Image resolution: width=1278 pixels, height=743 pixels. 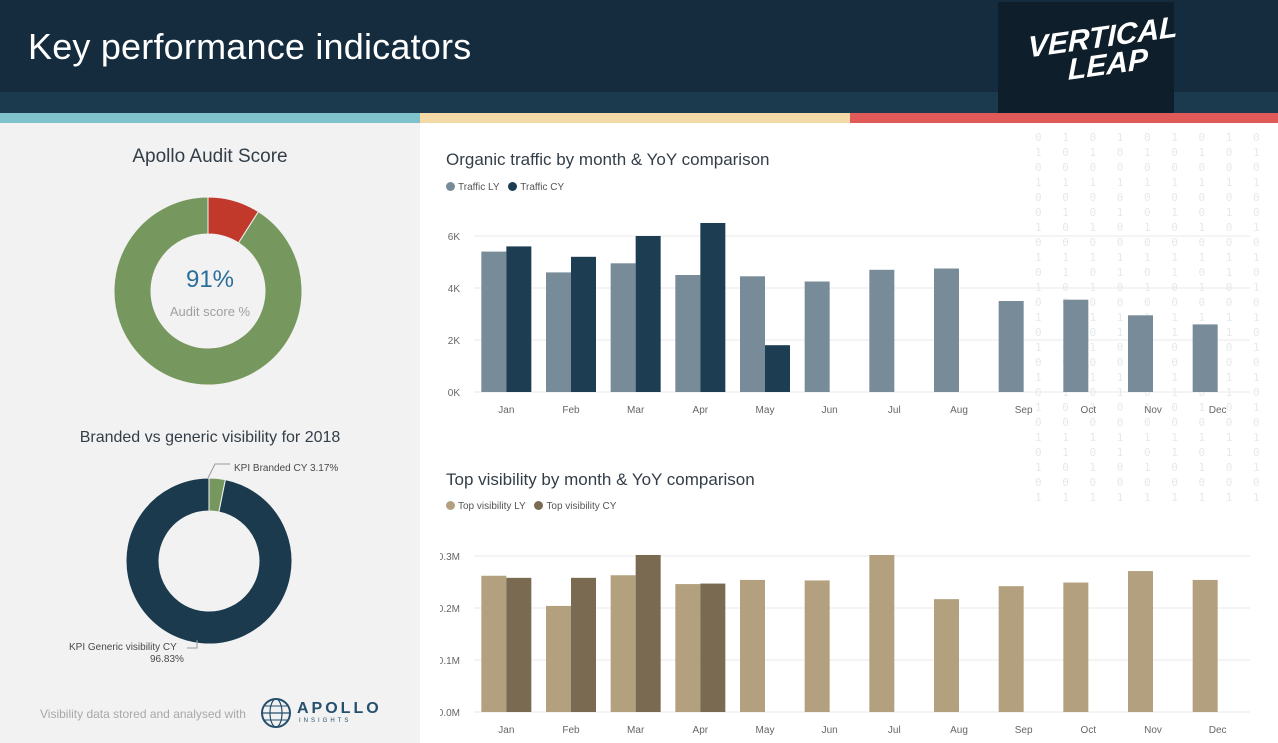 I want to click on generic-slice, so click(x=209, y=561).